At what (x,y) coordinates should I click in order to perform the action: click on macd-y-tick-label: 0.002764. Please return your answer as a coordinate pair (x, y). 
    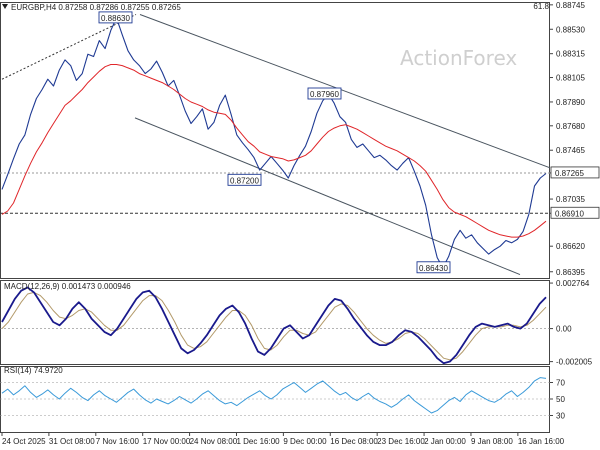
    Looking at the image, I should click on (573, 283).